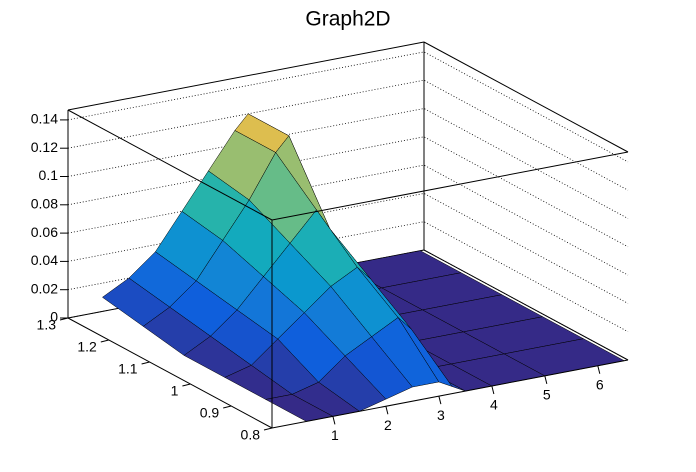 The image size is (696, 472). I want to click on y-tick-label: 0.9, so click(210, 413).